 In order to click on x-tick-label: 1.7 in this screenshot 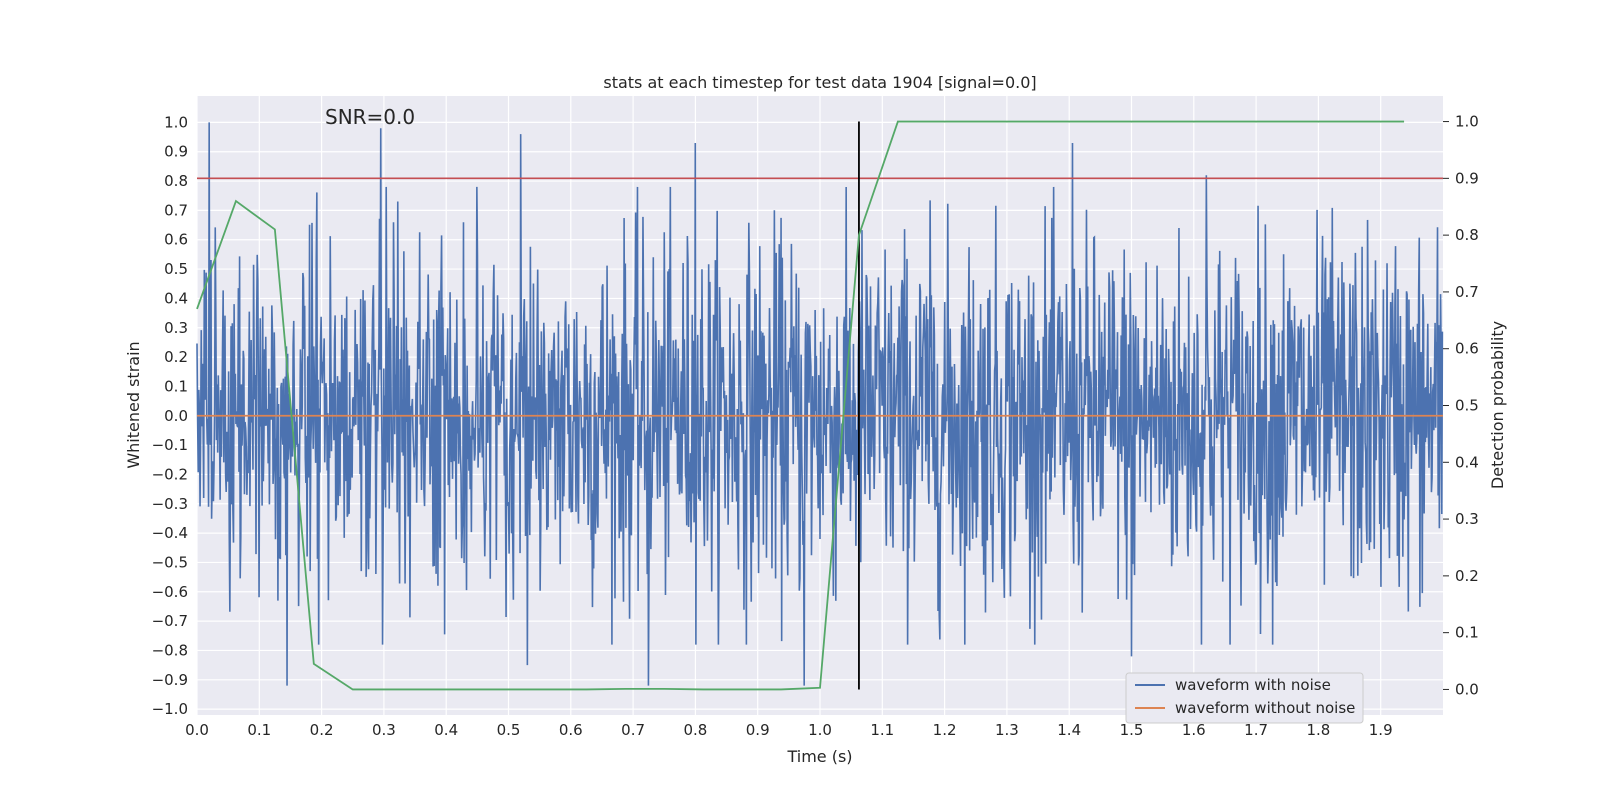, I will do `click(1256, 730)`.